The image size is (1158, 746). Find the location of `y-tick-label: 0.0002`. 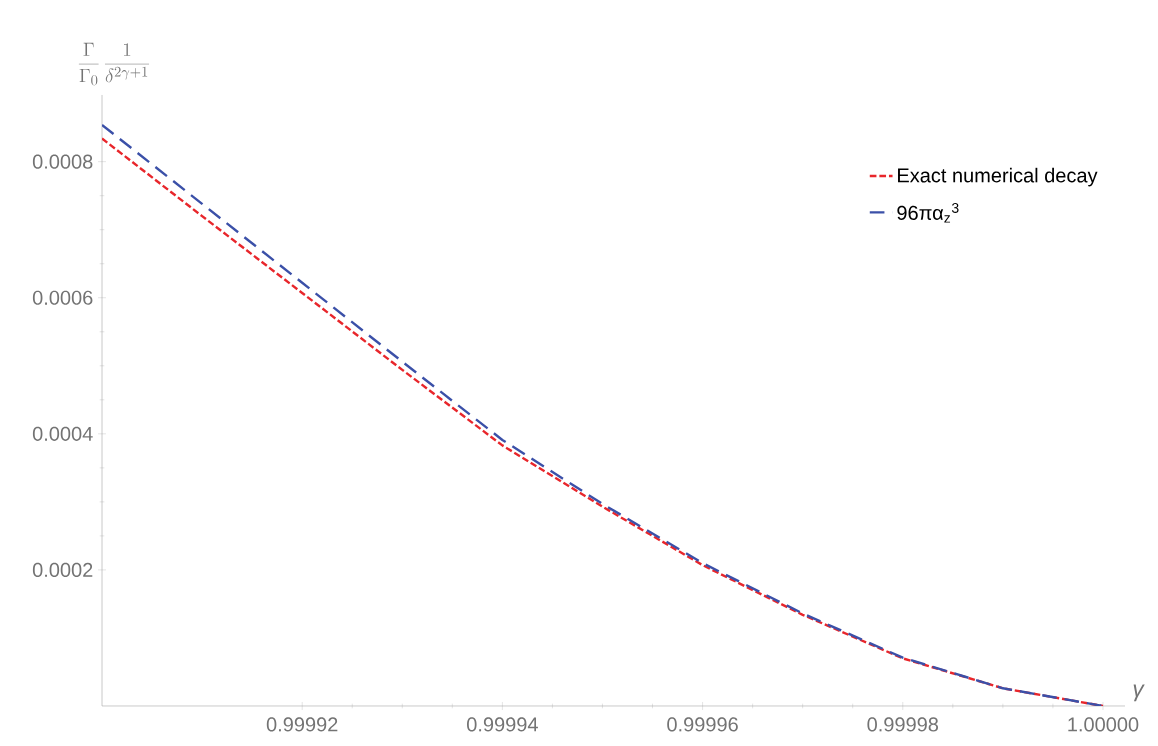

y-tick-label: 0.0002 is located at coordinates (62, 569).